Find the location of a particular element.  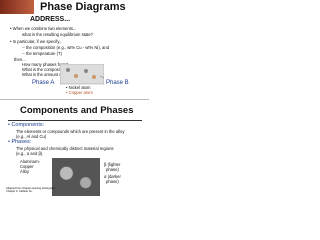

text-line: (e.g., α and β). is located at coordinates (30, 153).